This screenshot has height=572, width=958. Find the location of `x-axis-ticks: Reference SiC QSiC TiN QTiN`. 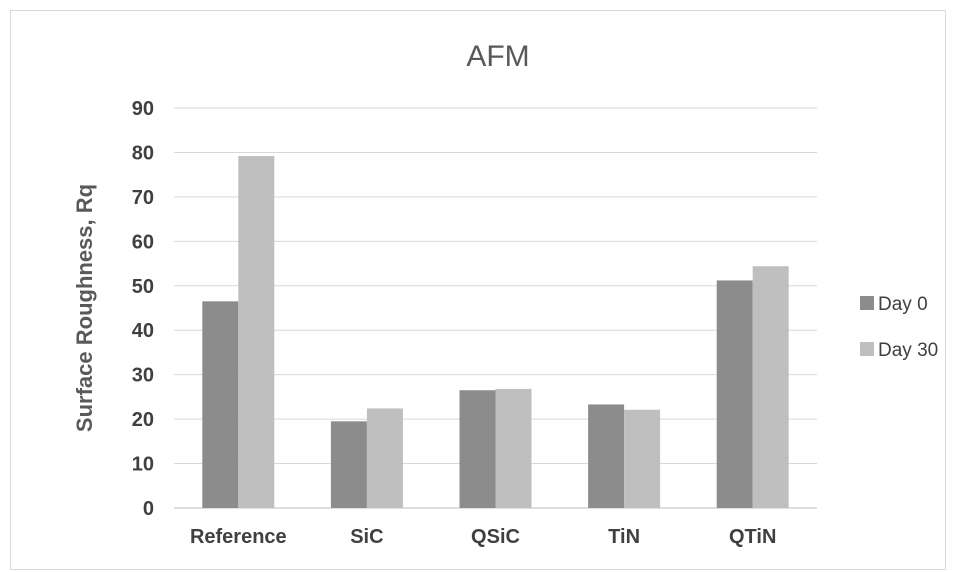

x-axis-ticks: Reference SiC QSiC TiN QTiN is located at coordinates (483, 537).